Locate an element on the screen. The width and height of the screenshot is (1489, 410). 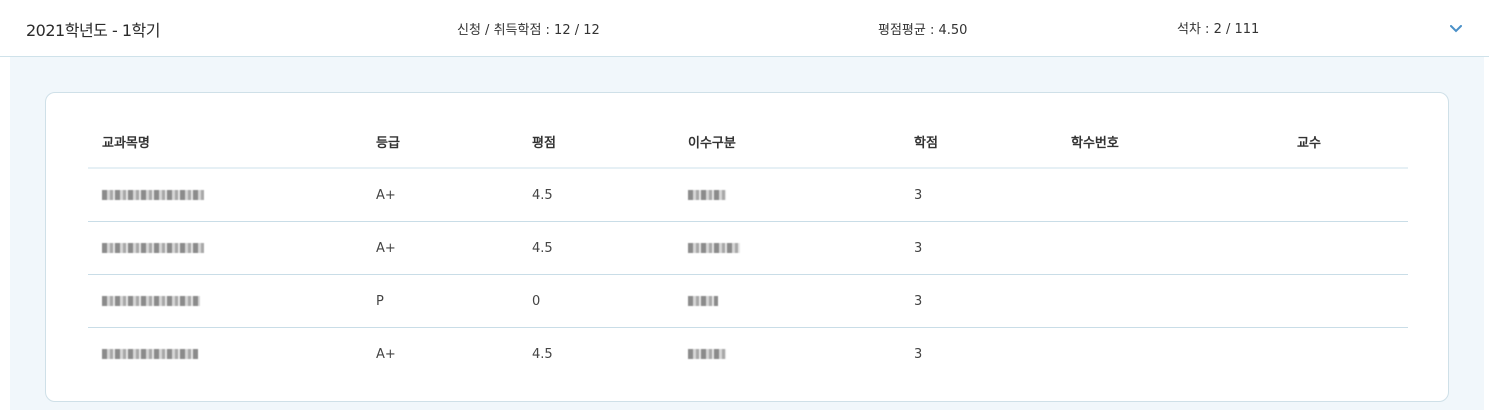
grade-cell: P is located at coordinates (440, 301).